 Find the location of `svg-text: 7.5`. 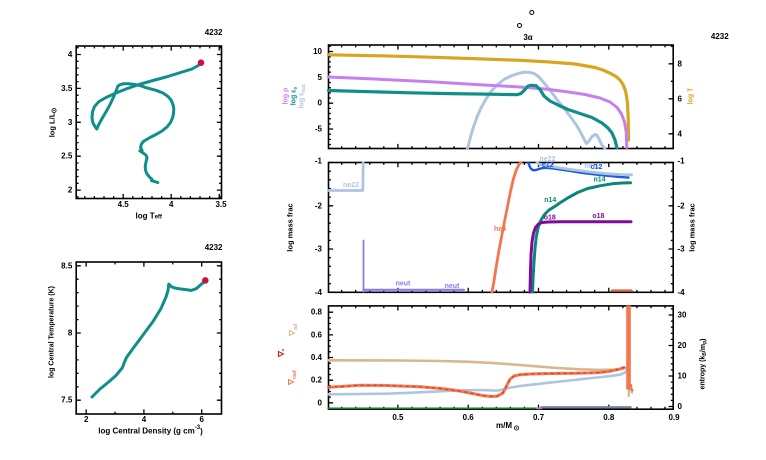

svg-text: 7.5 is located at coordinates (67, 400).